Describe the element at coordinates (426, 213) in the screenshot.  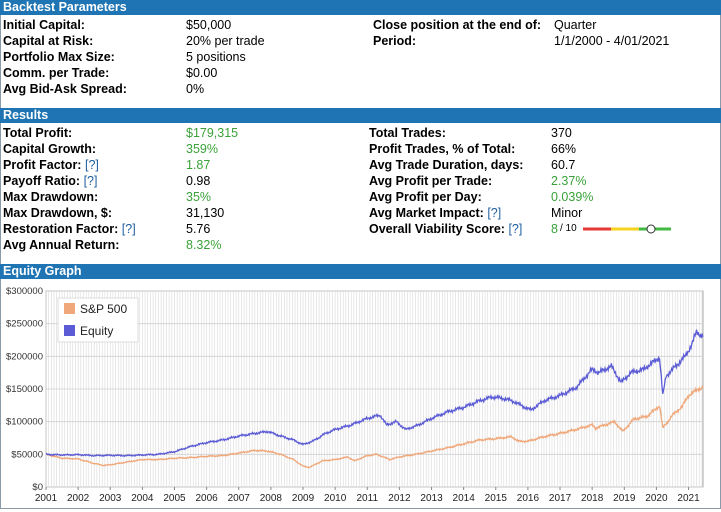
I see `metric-label-text: Avg Market Impact:` at that location.